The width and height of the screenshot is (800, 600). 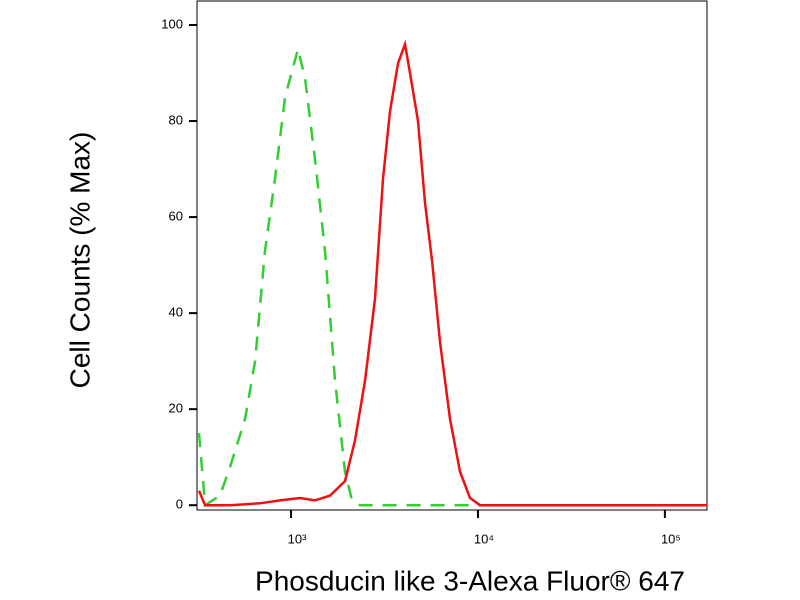 I want to click on y-axis-label: Cell Counts (% Max), so click(x=79, y=260).